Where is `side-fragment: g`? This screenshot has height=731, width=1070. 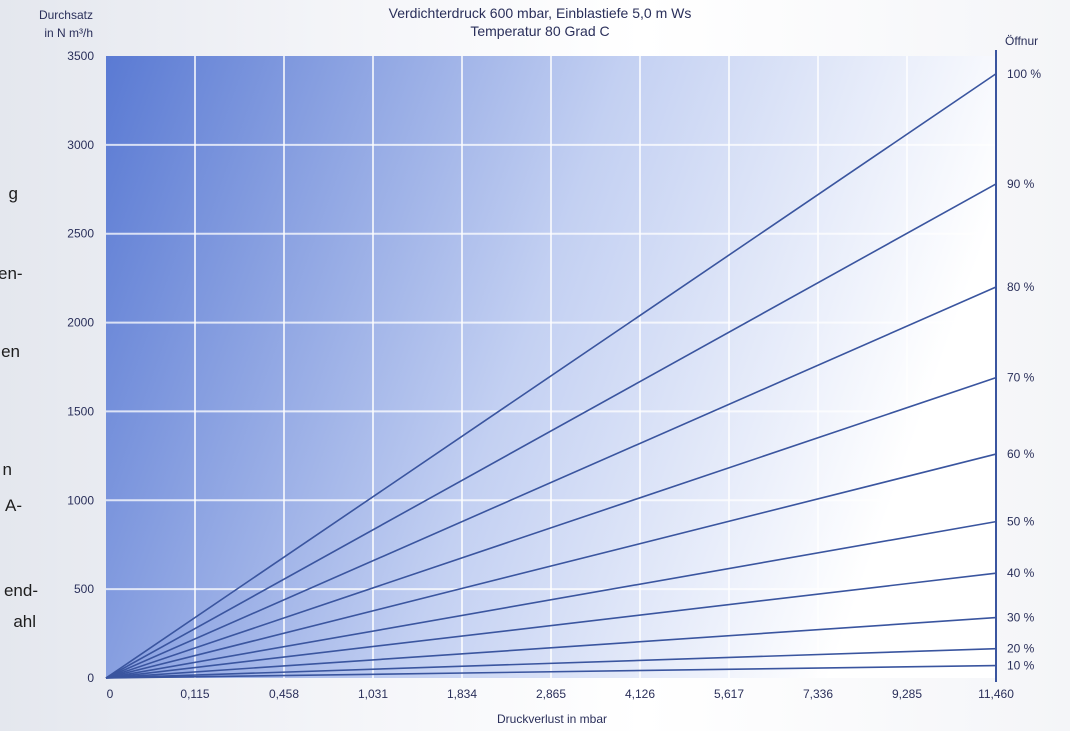 side-fragment: g is located at coordinates (13, 193).